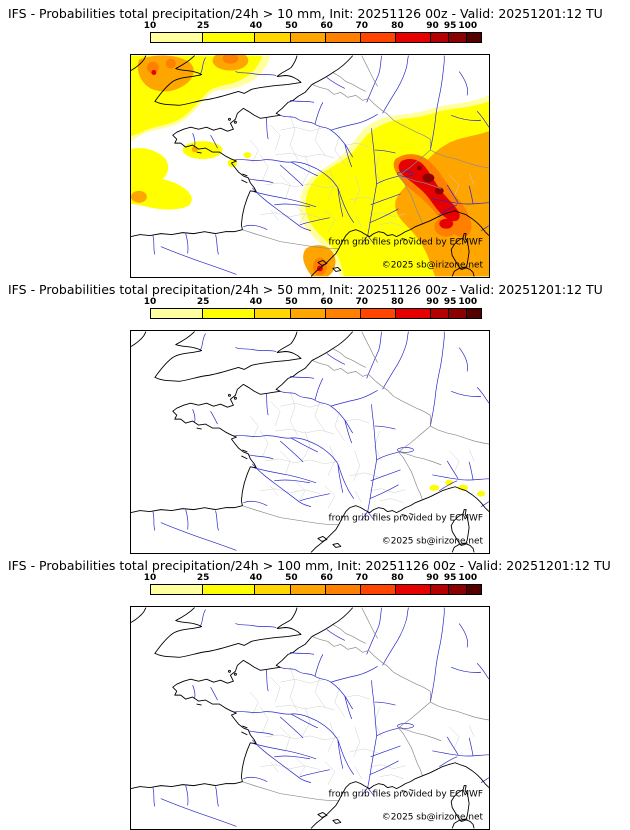  Describe the element at coordinates (457, 488) in the screenshot. I see `probability-shading-yellow` at that location.